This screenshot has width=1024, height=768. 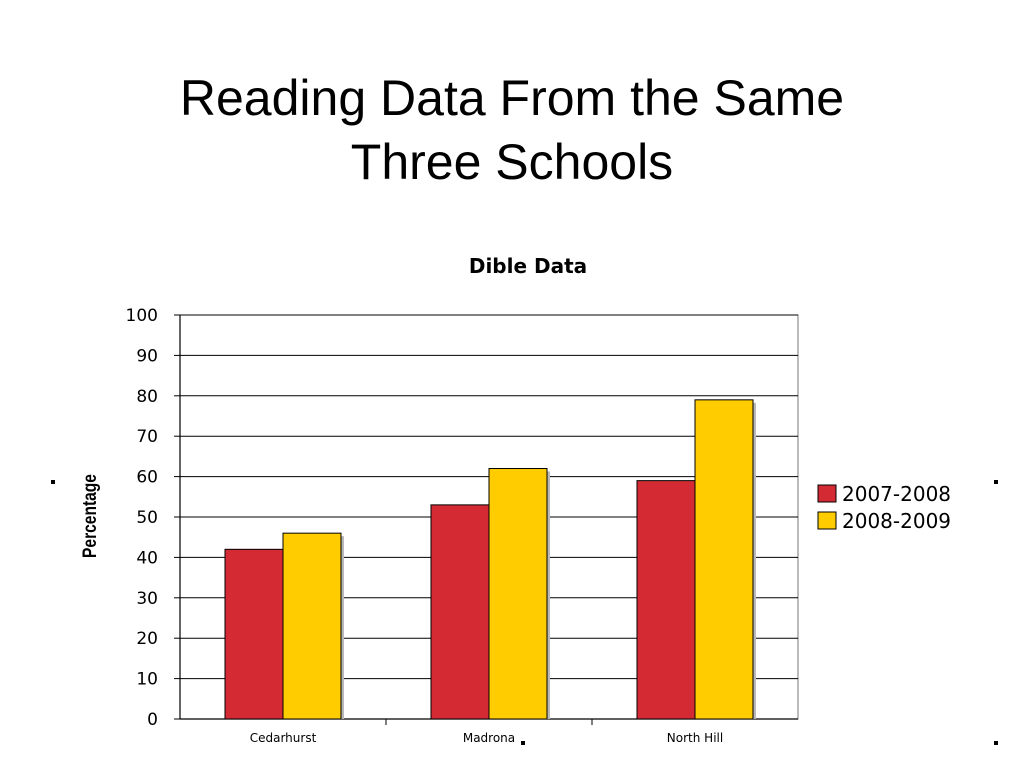 What do you see at coordinates (512, 98) in the screenshot?
I see `slide-title-line-1: Reading Data From the Same` at bounding box center [512, 98].